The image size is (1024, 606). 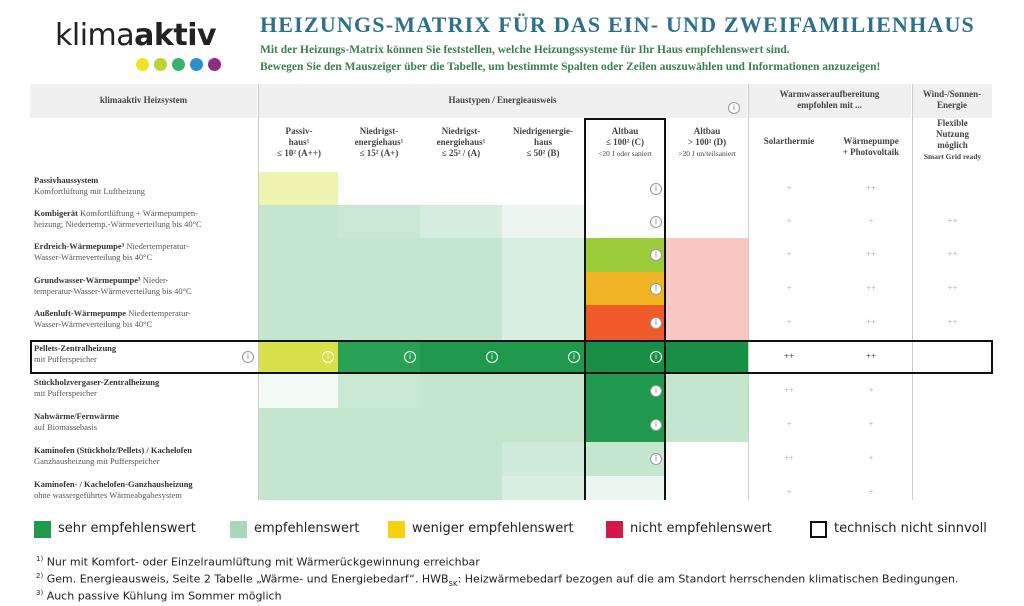 What do you see at coordinates (145, 246) in the screenshot?
I see `system-title-line: Erdreich-Wärmepumpe³ Niedertemperatur-` at bounding box center [145, 246].